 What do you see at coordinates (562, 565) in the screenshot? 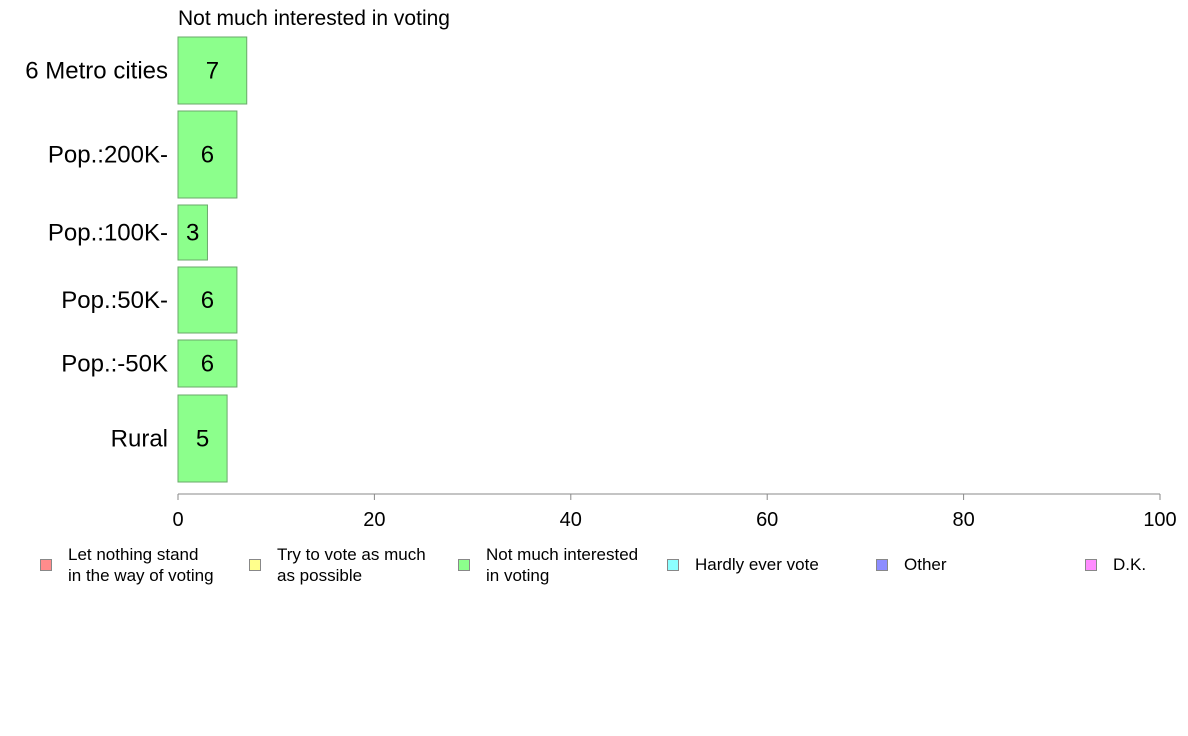
I see `legend-label-2: Not much interested in voting` at bounding box center [562, 565].